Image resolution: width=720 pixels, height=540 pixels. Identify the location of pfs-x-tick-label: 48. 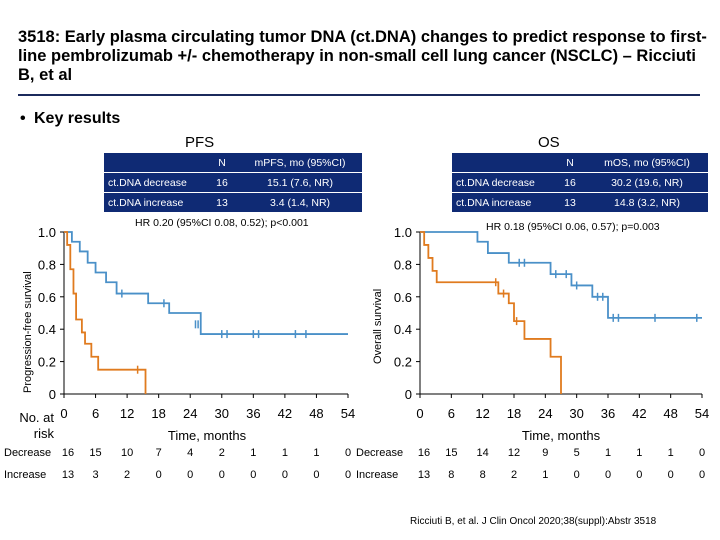
(316, 413).